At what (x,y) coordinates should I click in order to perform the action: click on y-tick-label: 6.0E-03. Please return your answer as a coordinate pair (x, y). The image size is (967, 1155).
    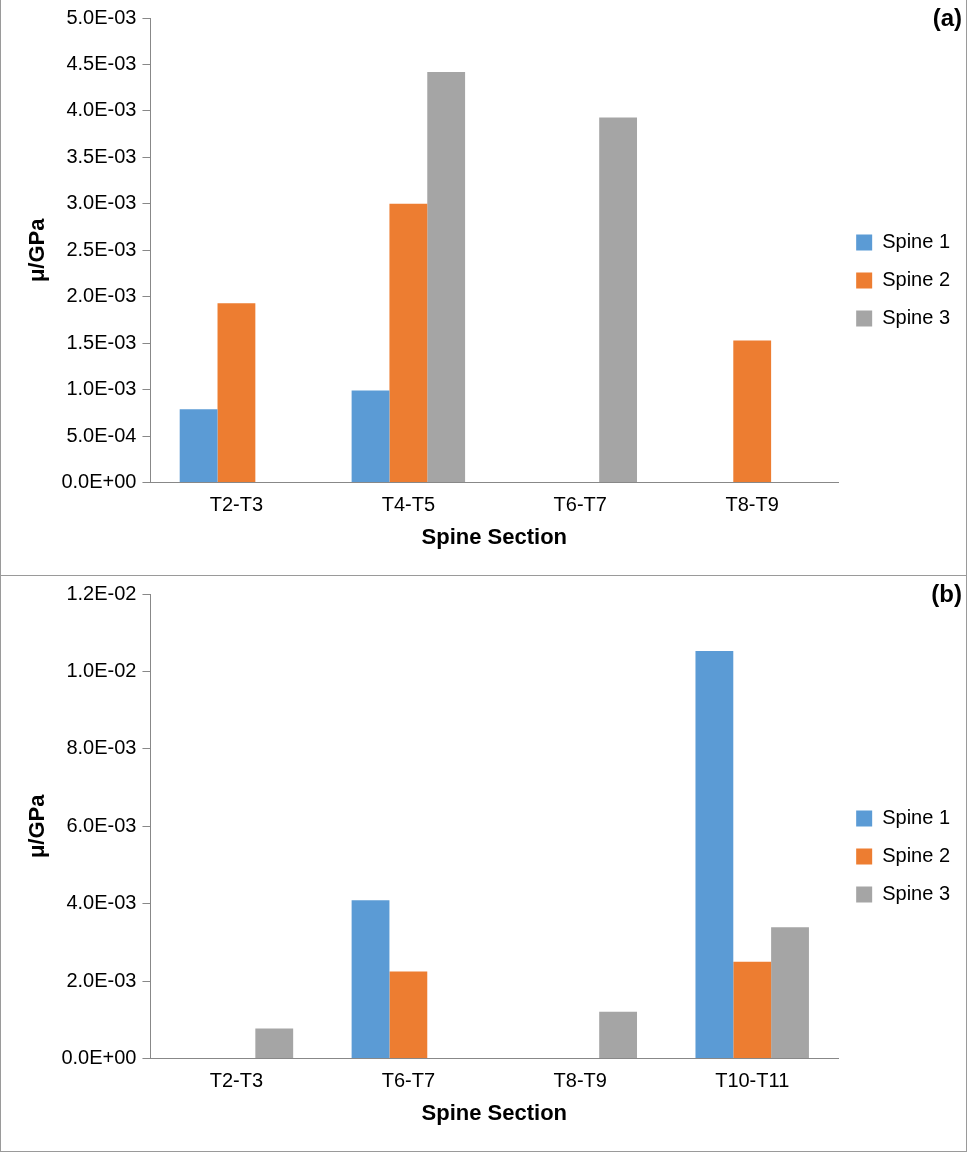
    Looking at the image, I should click on (101, 824).